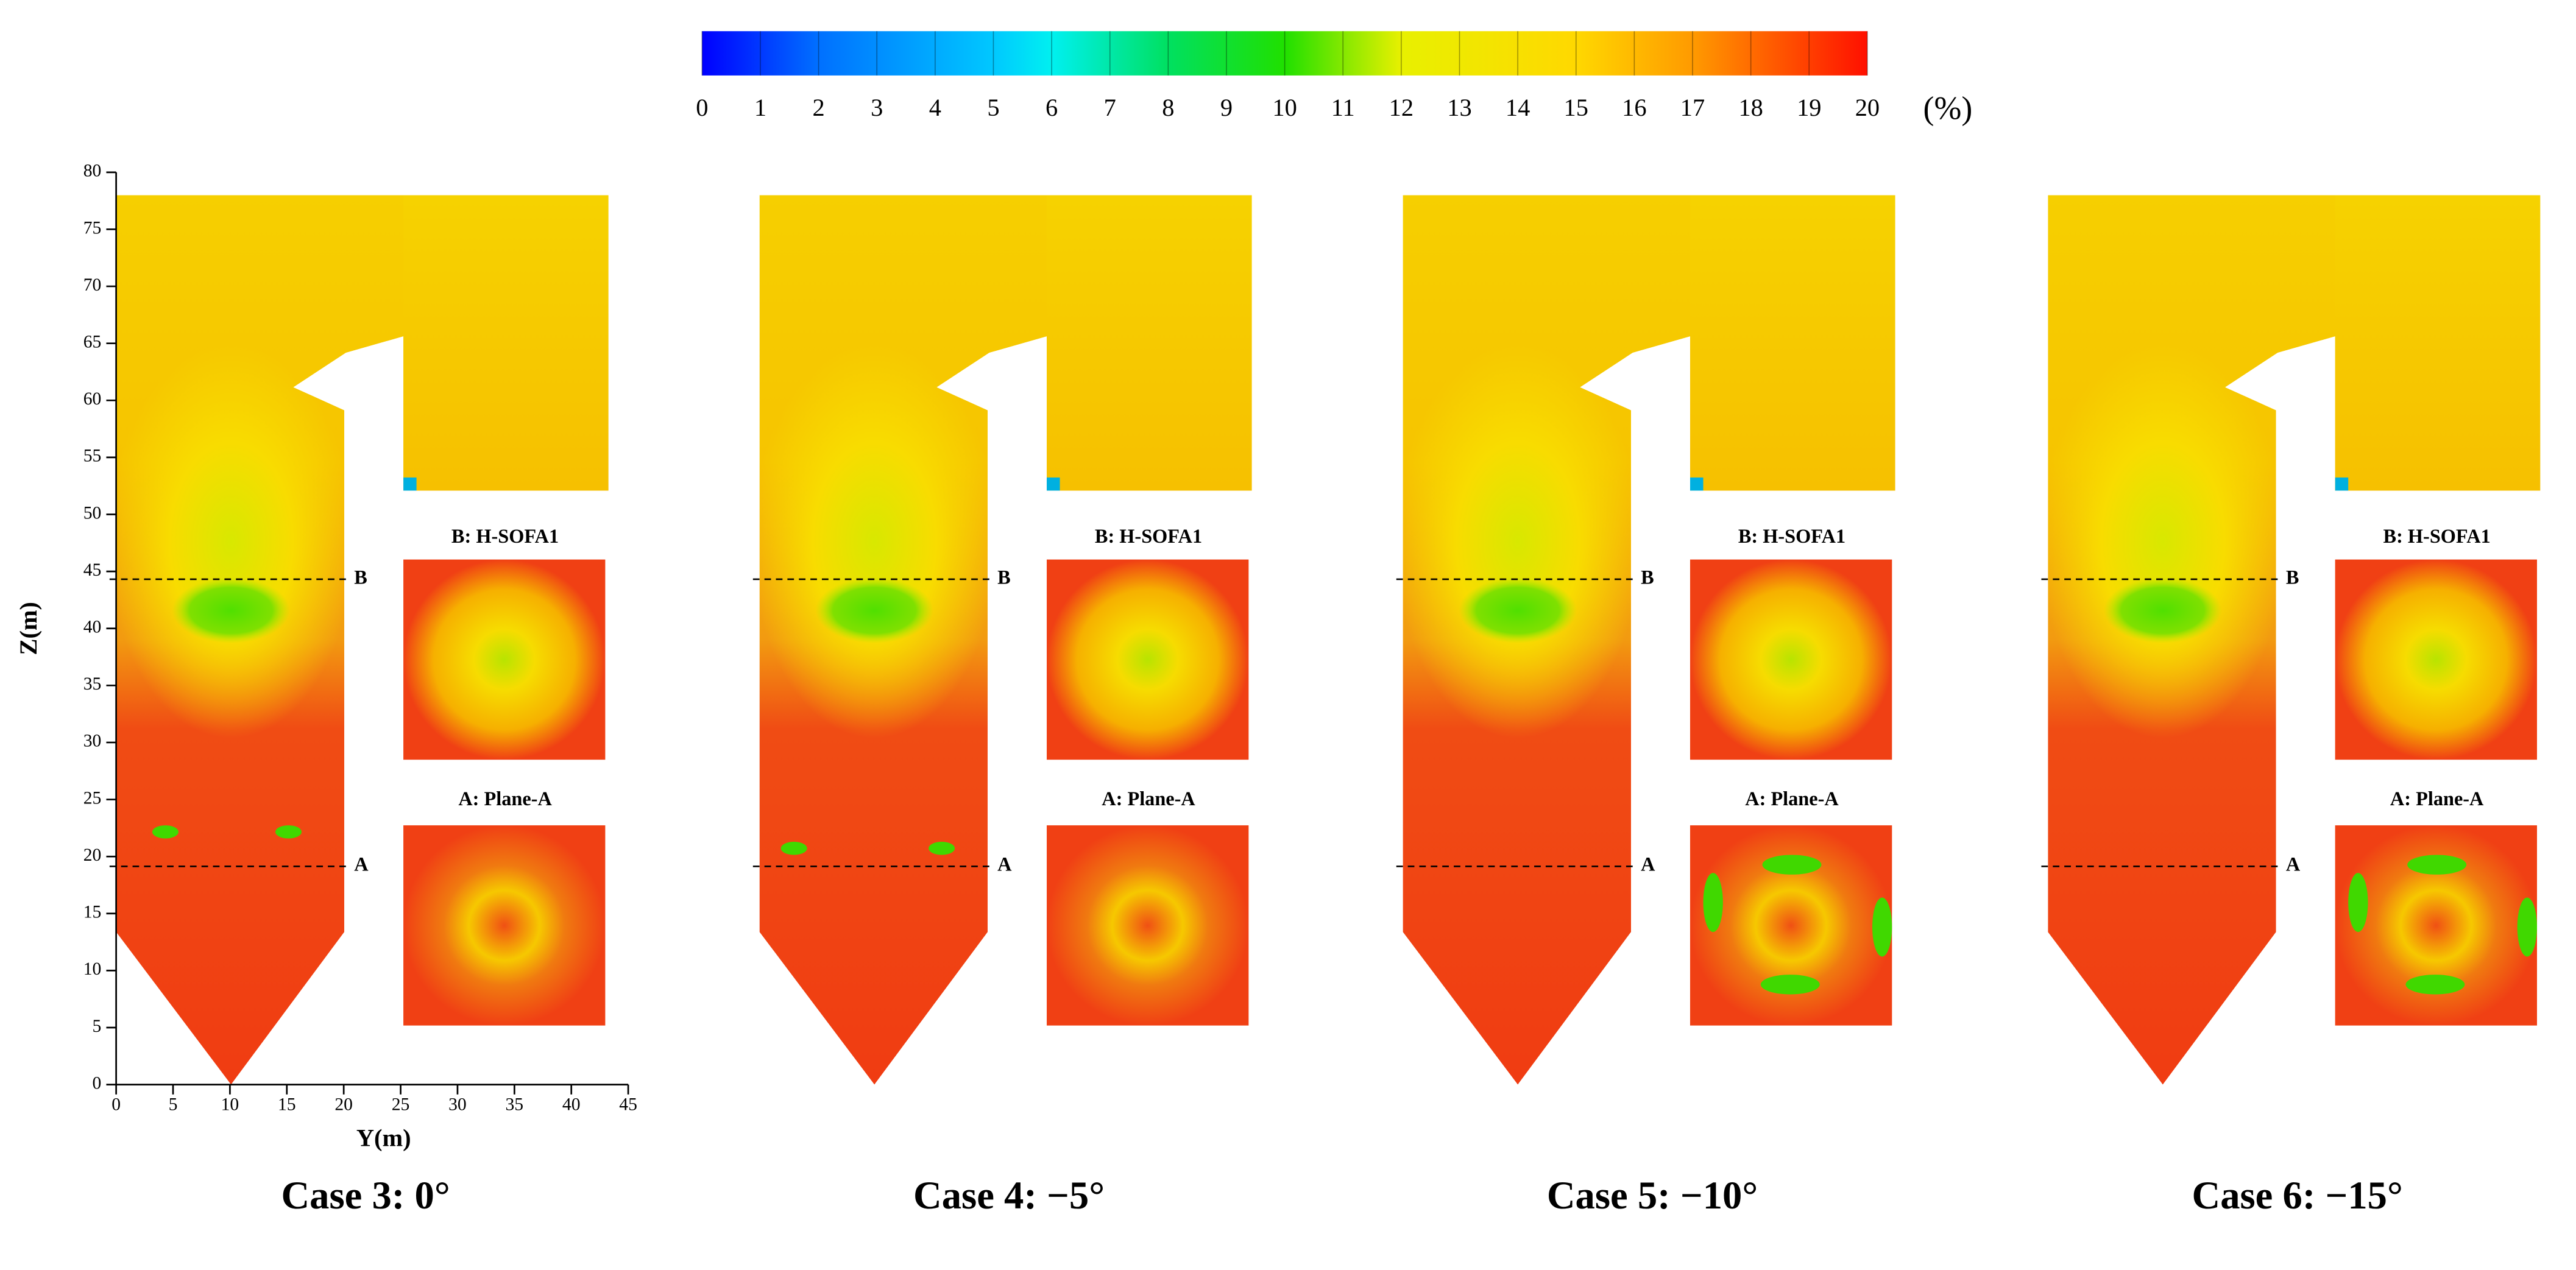 Image resolution: width=2576 pixels, height=1270 pixels. I want to click on y-tick-label: 10, so click(92, 969).